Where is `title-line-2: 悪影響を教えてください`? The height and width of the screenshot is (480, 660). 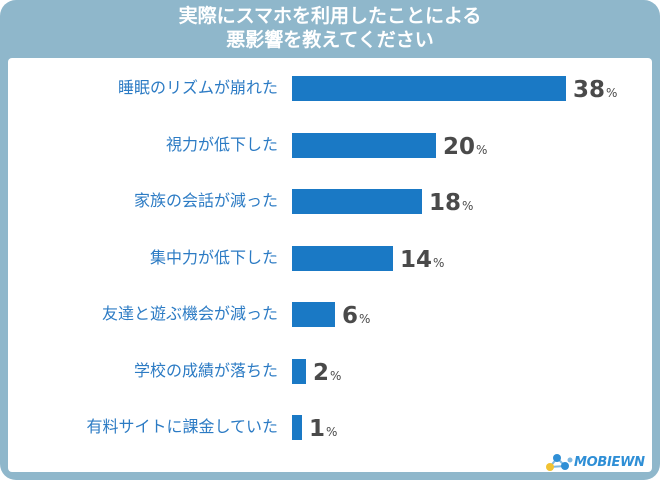
title-line-2: 悪影響を教えてください is located at coordinates (330, 40).